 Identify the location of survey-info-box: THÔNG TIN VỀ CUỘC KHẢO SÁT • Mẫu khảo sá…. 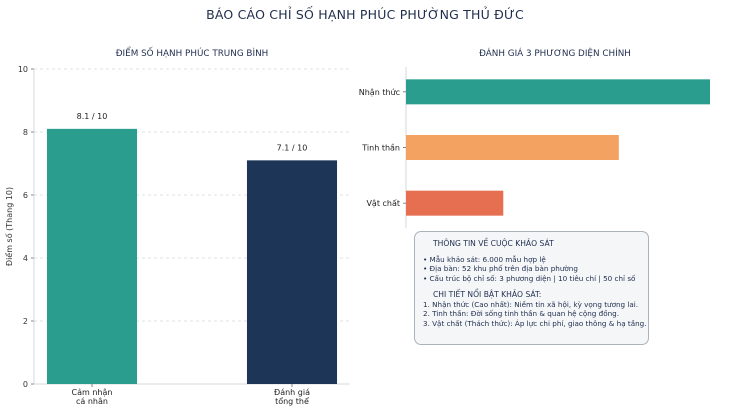
(531, 288).